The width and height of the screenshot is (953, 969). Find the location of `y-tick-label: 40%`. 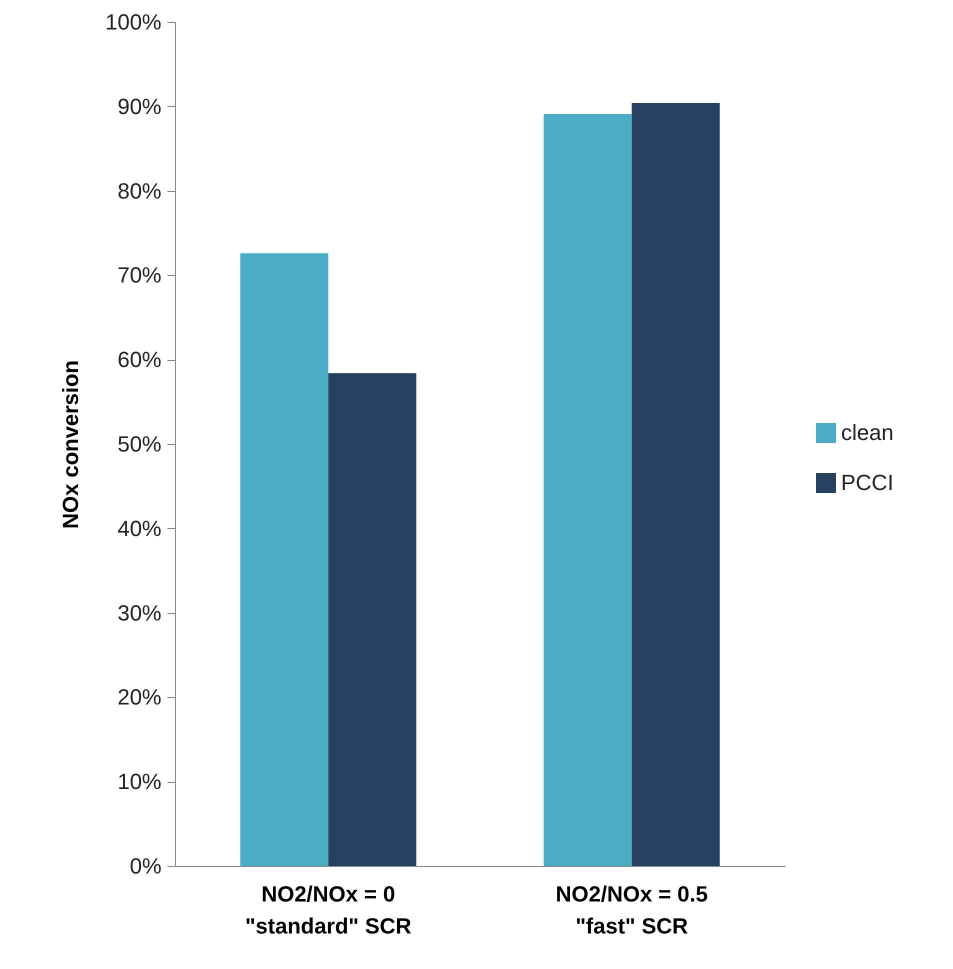

y-tick-label: 40% is located at coordinates (139, 528).